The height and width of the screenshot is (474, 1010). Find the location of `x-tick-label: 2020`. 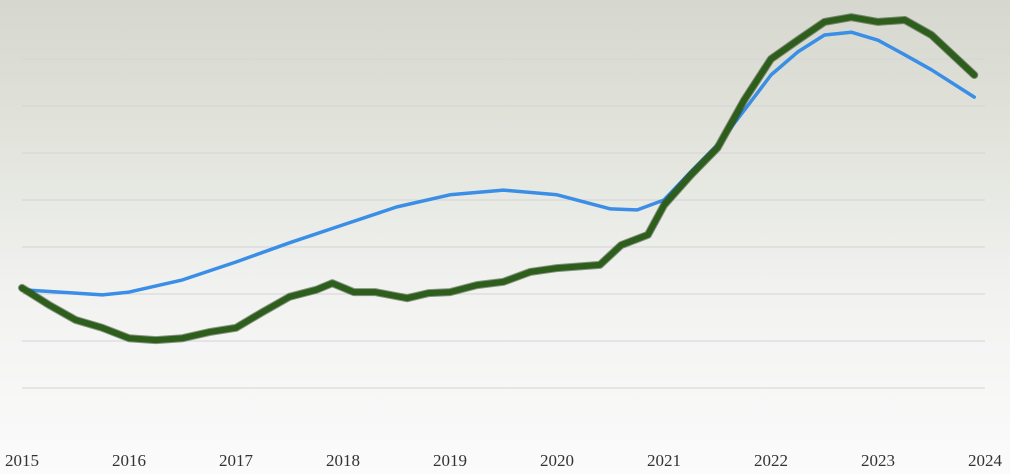

x-tick-label: 2020 is located at coordinates (557, 460).